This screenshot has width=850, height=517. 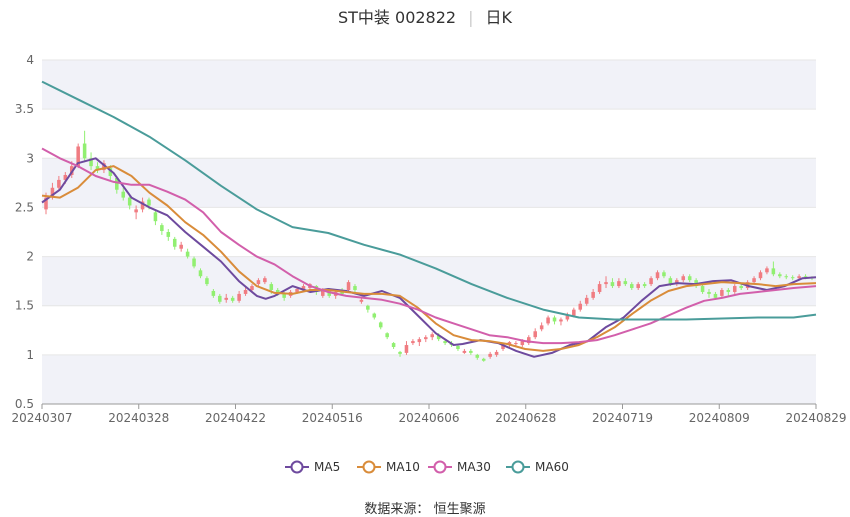 I want to click on x-tick-label: 20240307, so click(x=41, y=418).